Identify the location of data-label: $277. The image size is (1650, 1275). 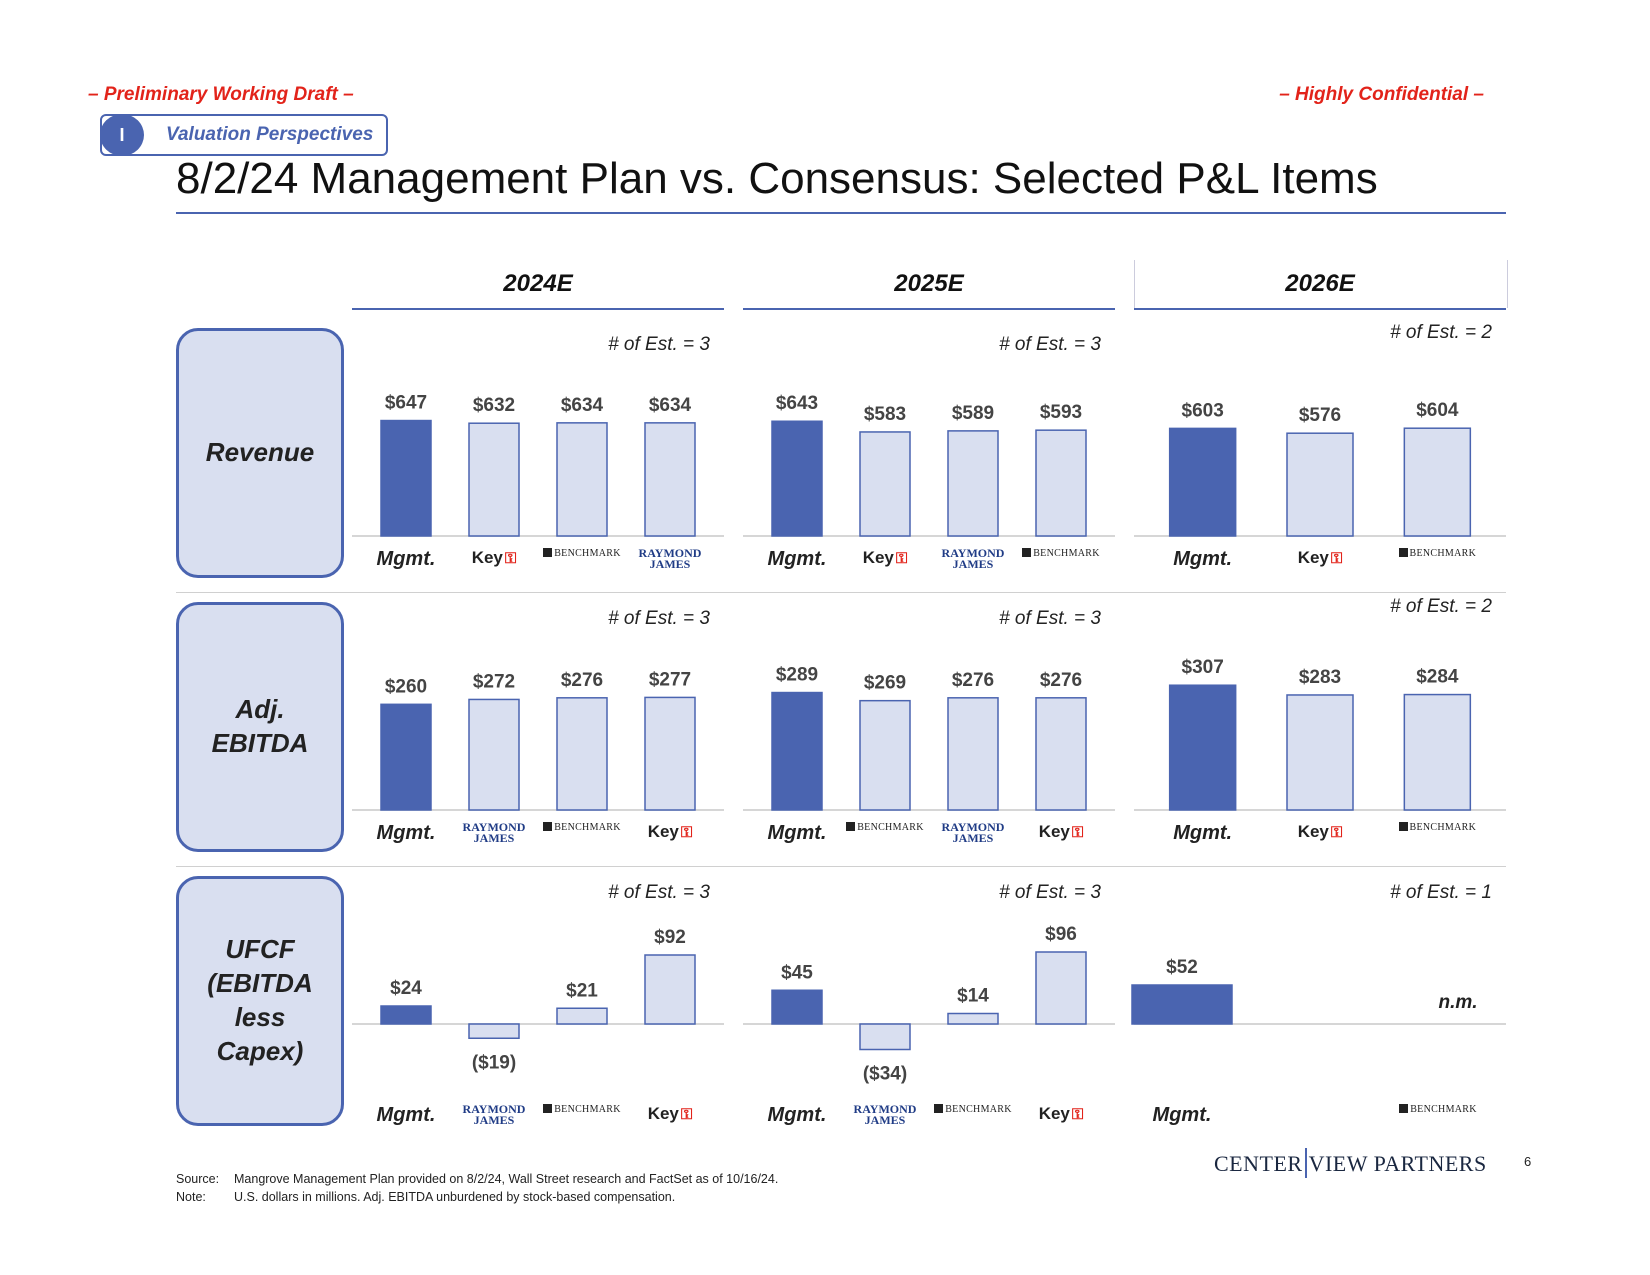
(670, 679).